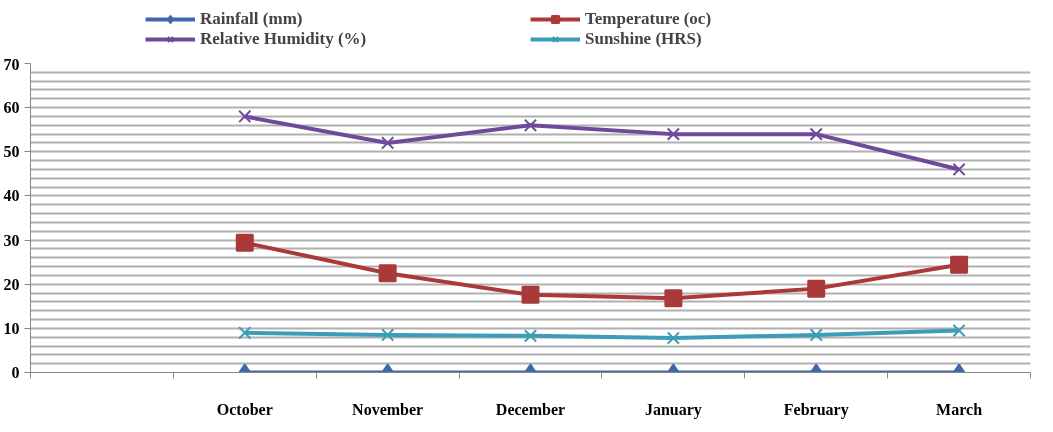 This screenshot has height=432, width=1053. What do you see at coordinates (15, 372) in the screenshot?
I see `y-tick-label: 0` at bounding box center [15, 372].